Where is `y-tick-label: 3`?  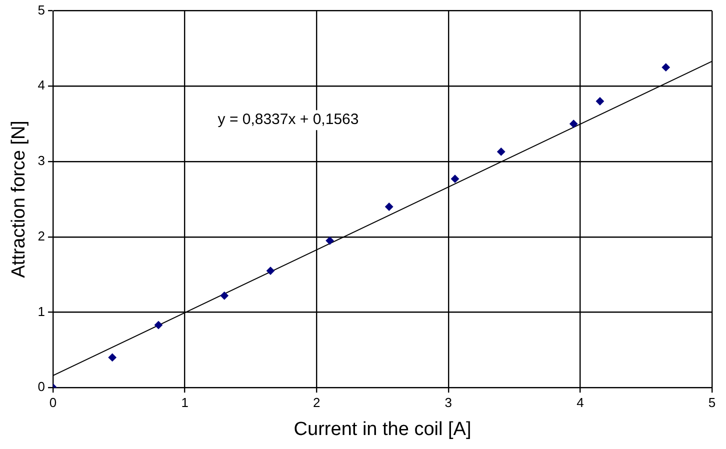 y-tick-label: 3 is located at coordinates (42, 160).